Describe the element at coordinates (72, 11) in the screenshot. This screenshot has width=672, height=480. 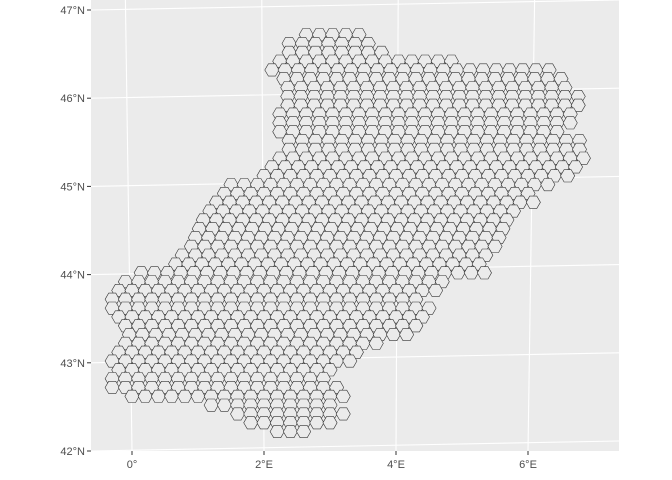
I see `y-tick-label: 47°N` at that location.